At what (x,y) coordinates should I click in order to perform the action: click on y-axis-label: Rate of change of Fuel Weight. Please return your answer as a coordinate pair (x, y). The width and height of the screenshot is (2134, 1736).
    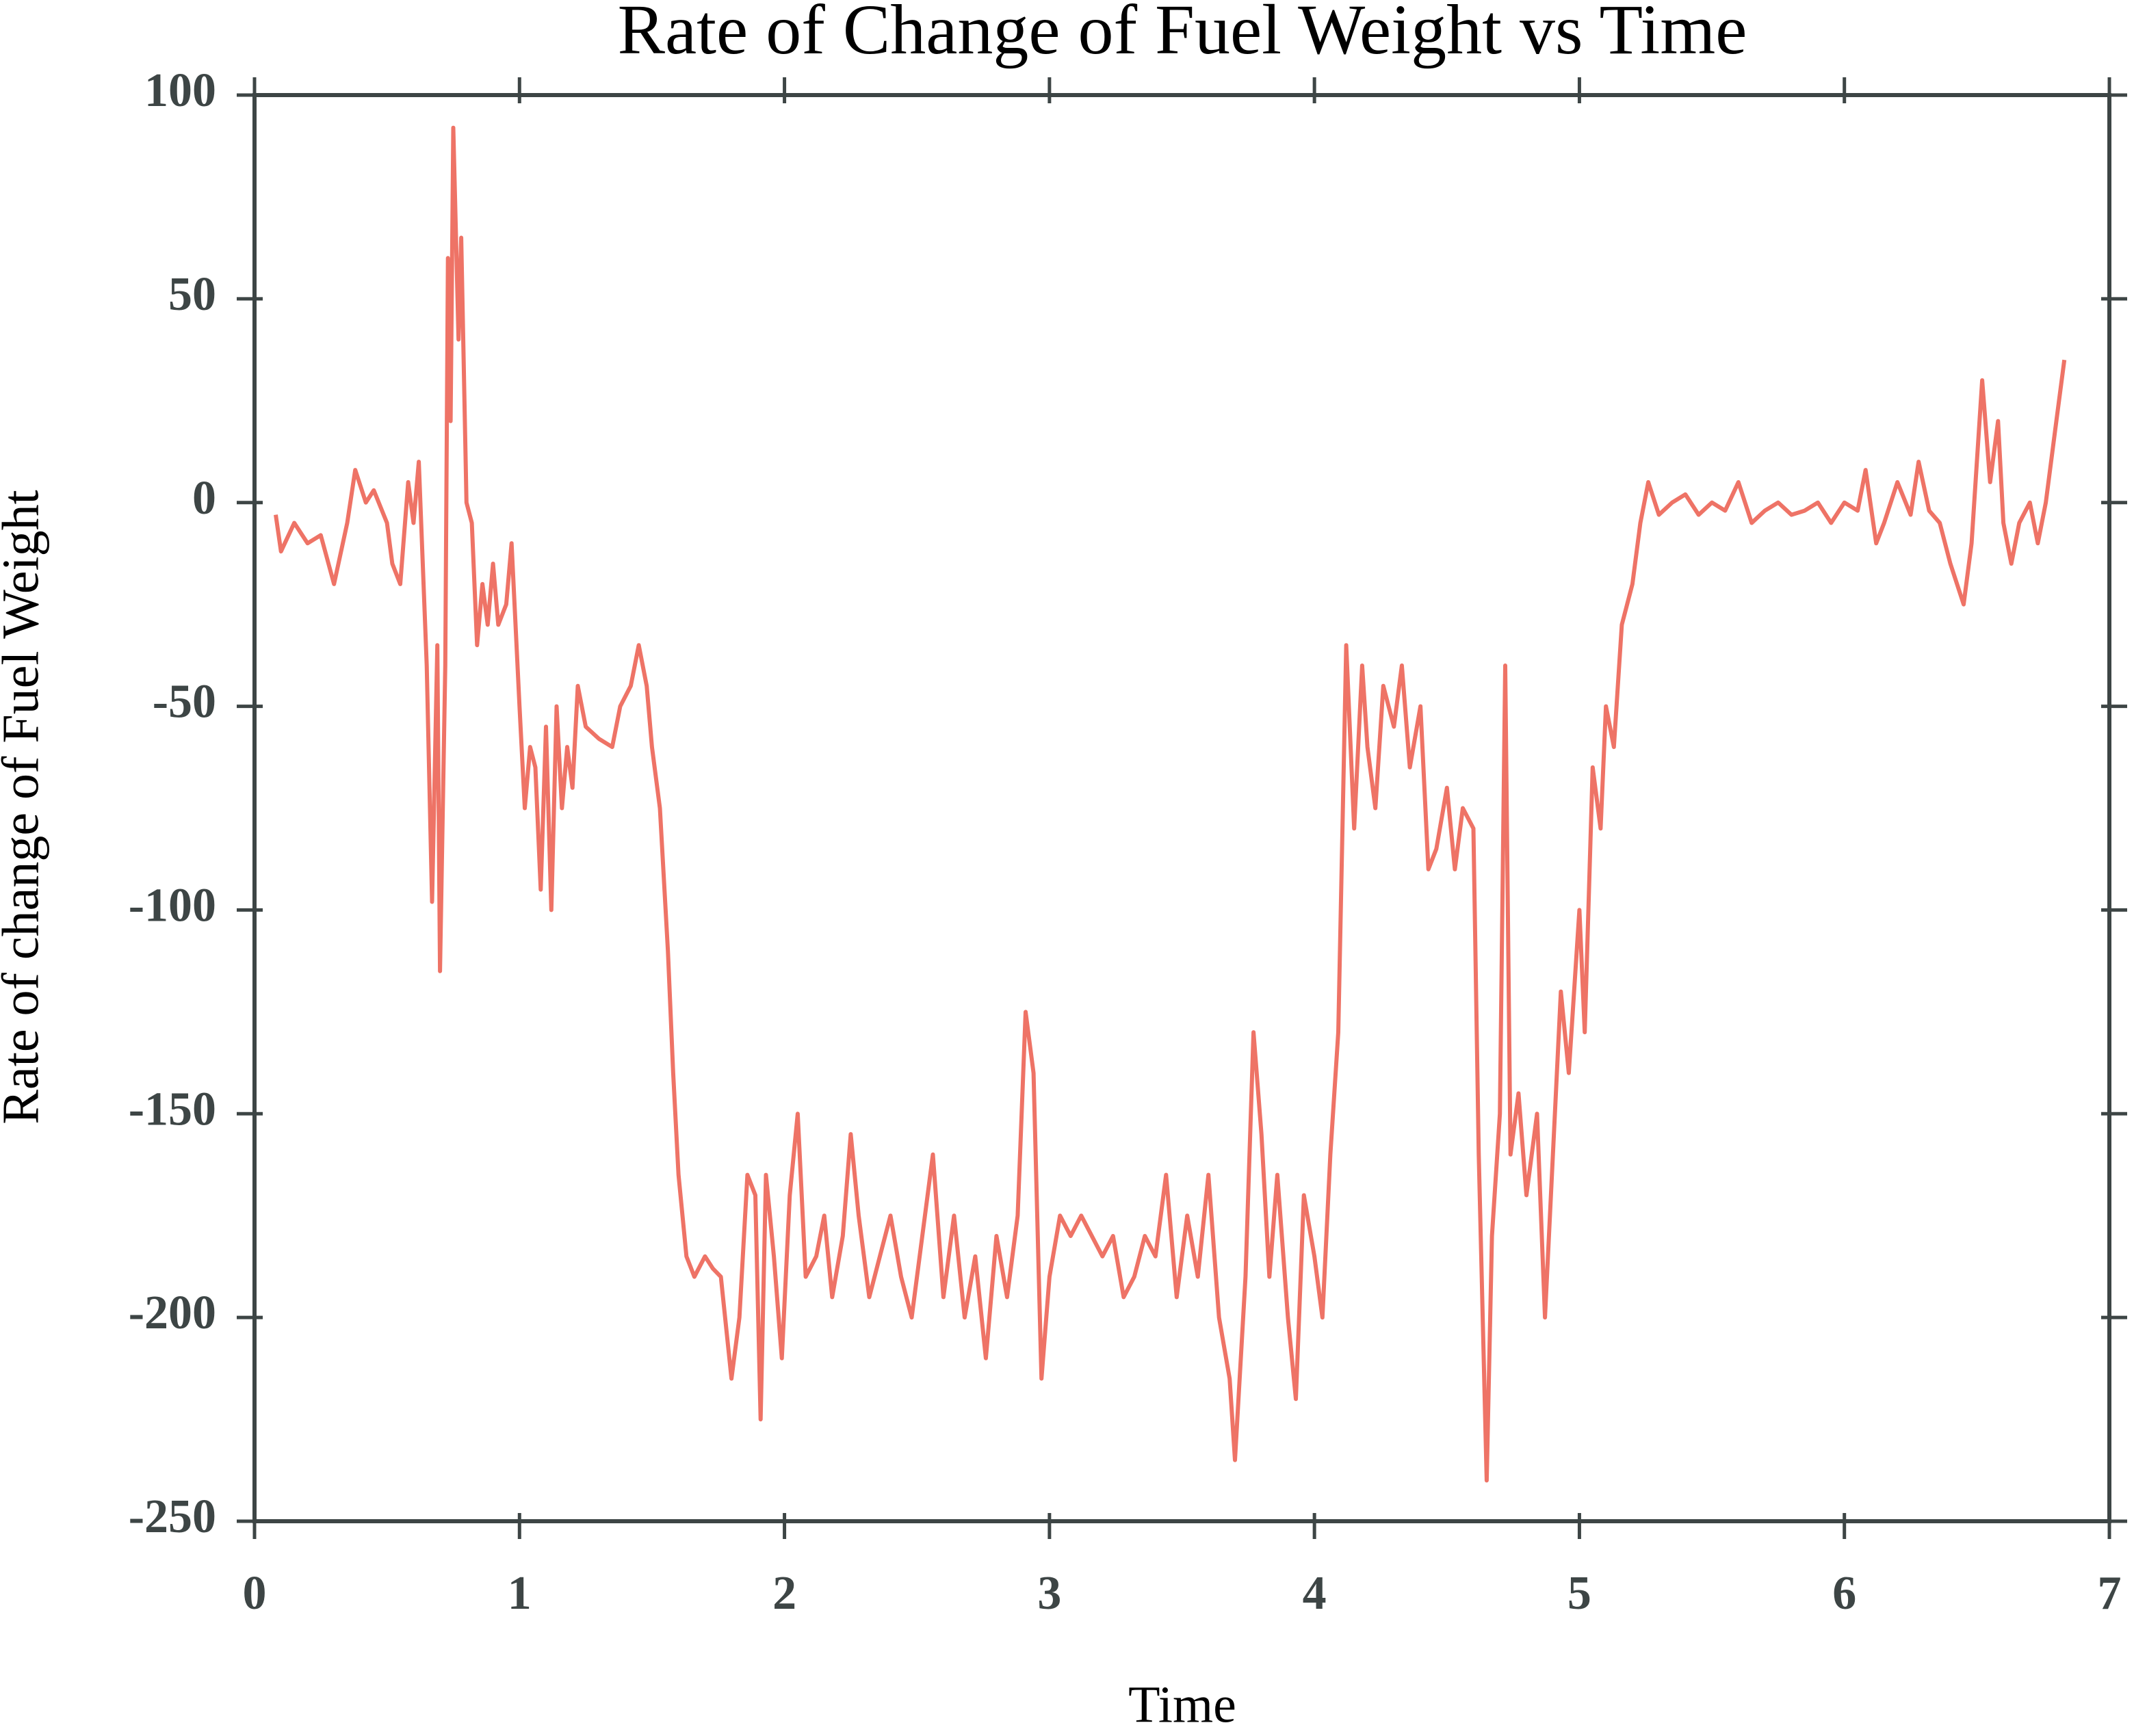
    Looking at the image, I should click on (24, 807).